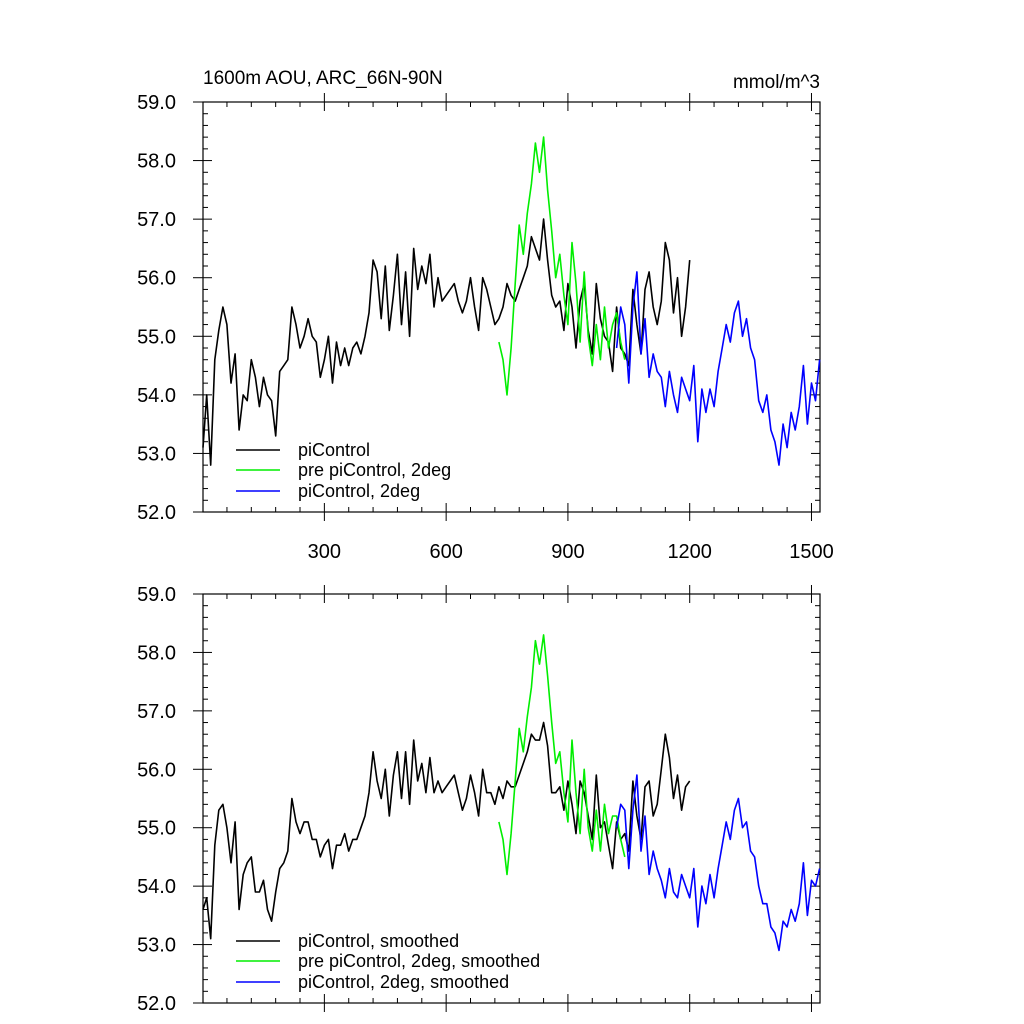 This screenshot has height=1024, width=1024. Describe the element at coordinates (378, 941) in the screenshot. I see `legend-label: piControl, smoothed` at that location.